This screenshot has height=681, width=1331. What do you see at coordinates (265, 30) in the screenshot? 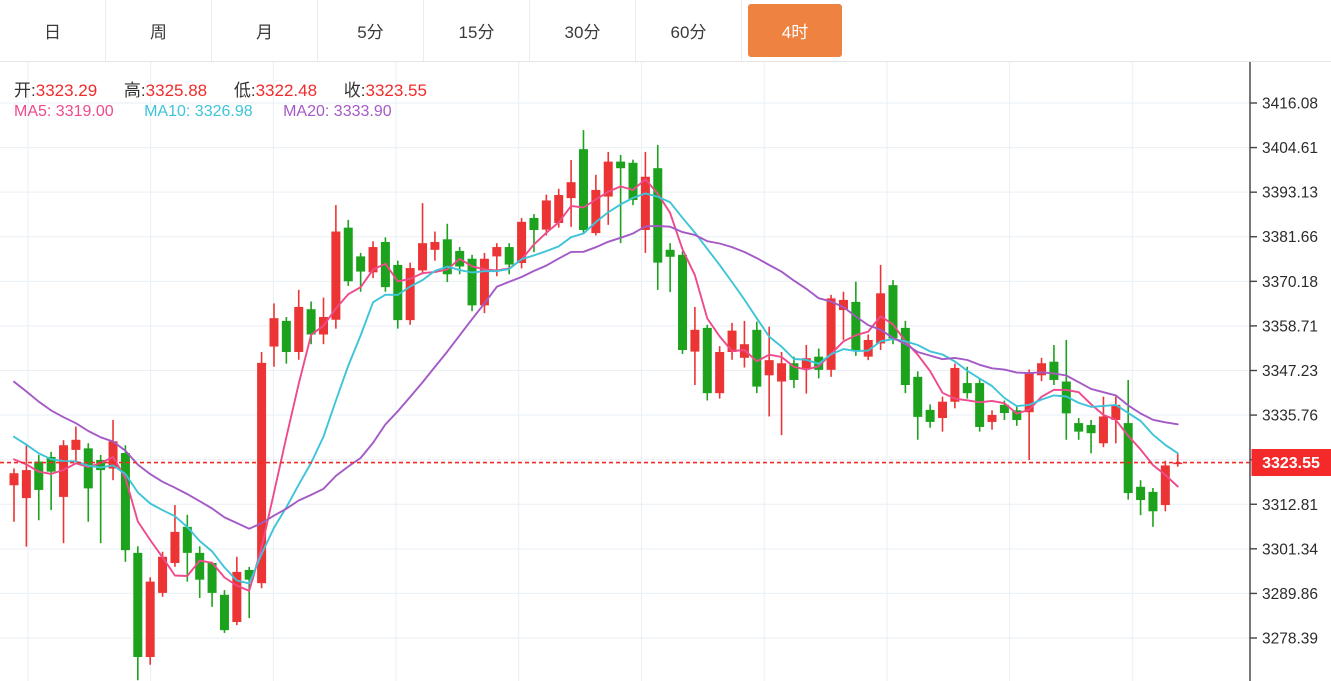
I see `tab-month: 月` at bounding box center [265, 30].